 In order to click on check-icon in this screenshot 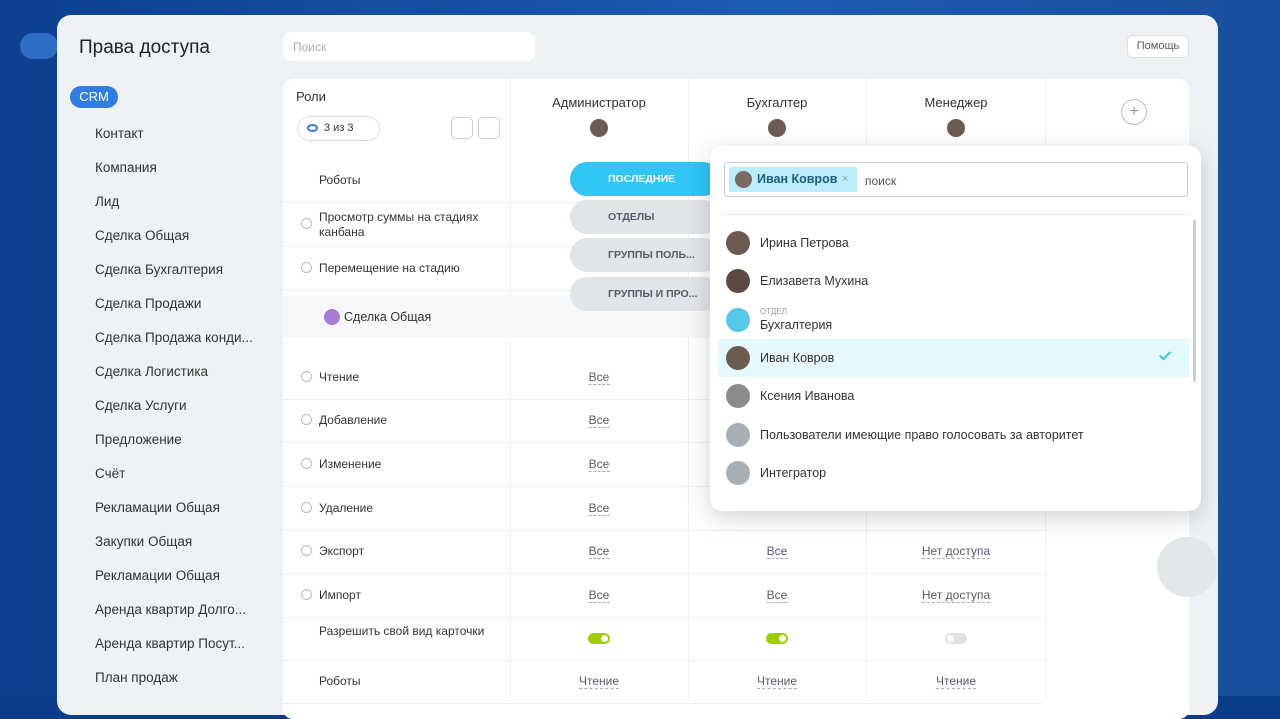, I will do `click(1165, 354)`.